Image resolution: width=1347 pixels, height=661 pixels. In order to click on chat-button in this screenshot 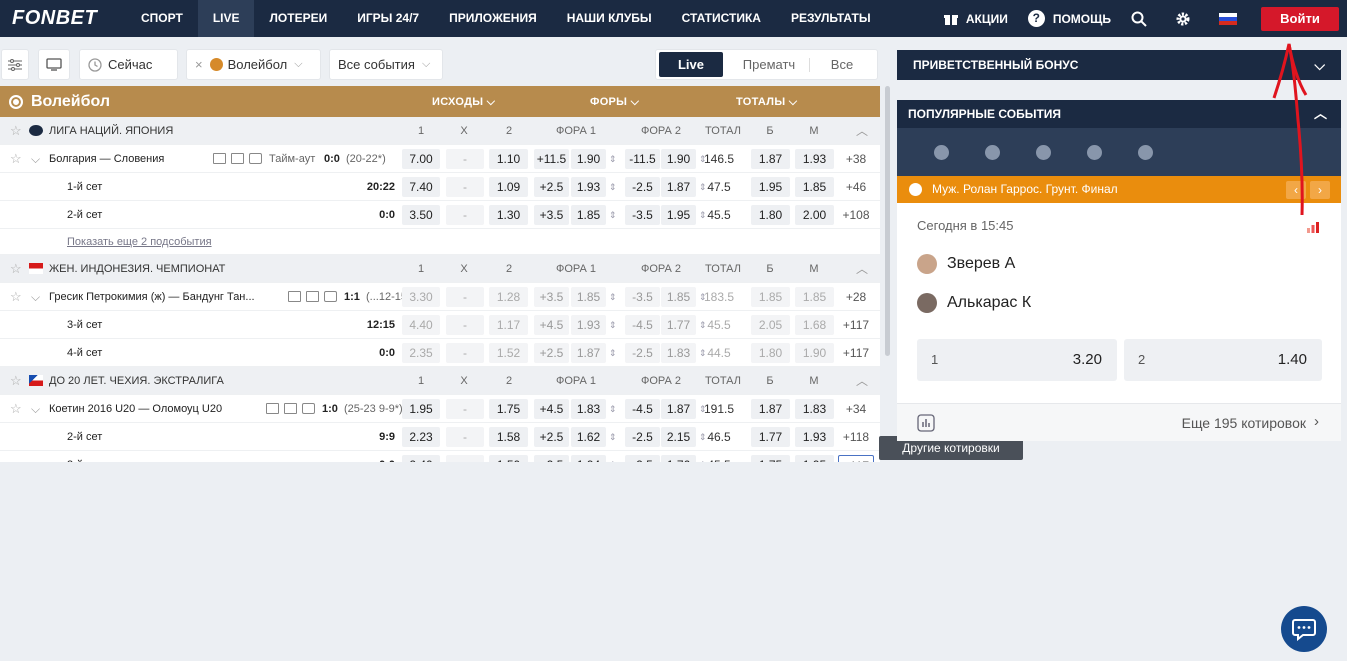, I will do `click(1304, 629)`.